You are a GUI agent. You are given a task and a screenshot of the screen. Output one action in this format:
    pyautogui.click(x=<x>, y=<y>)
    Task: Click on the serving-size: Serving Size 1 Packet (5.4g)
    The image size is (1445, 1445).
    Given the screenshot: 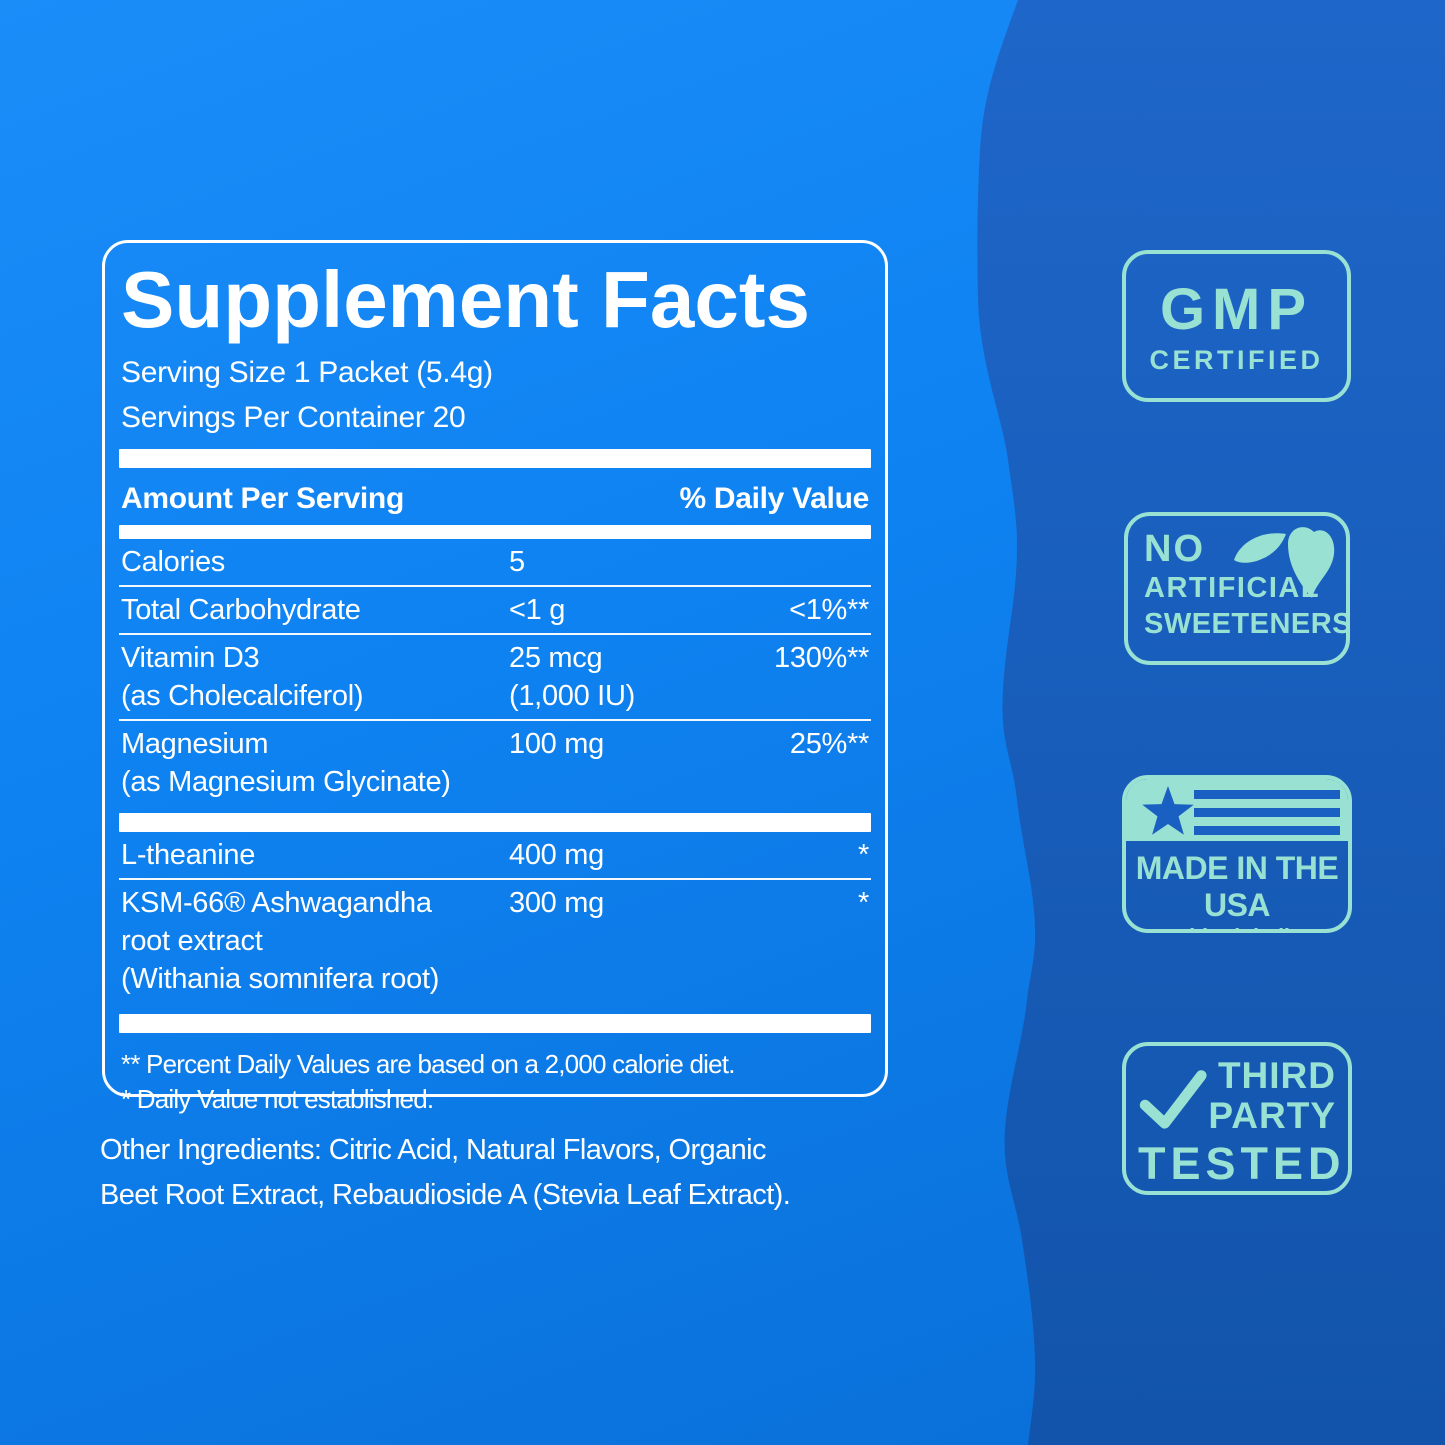 What is the action you would take?
    pyautogui.click(x=307, y=373)
    